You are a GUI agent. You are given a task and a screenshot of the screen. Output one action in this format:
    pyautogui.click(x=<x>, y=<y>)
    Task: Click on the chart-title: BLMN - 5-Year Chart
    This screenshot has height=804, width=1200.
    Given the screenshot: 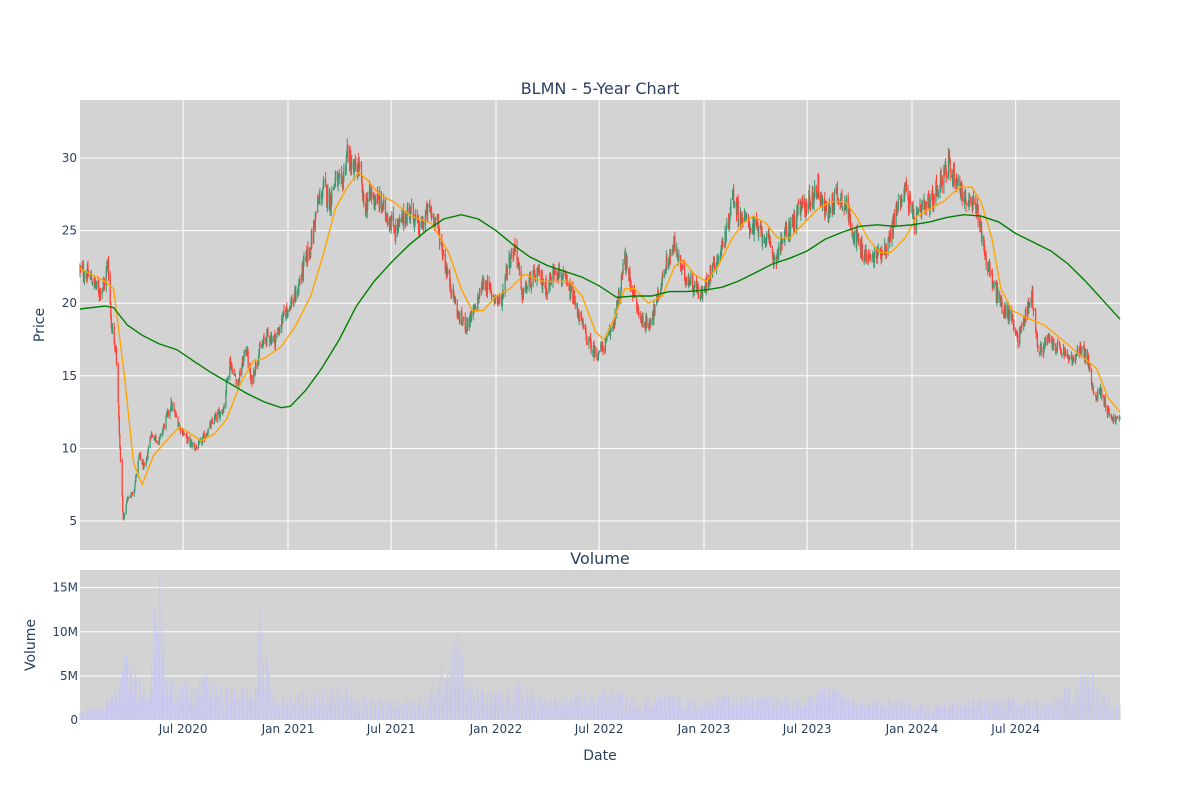 What is the action you would take?
    pyautogui.click(x=600, y=88)
    